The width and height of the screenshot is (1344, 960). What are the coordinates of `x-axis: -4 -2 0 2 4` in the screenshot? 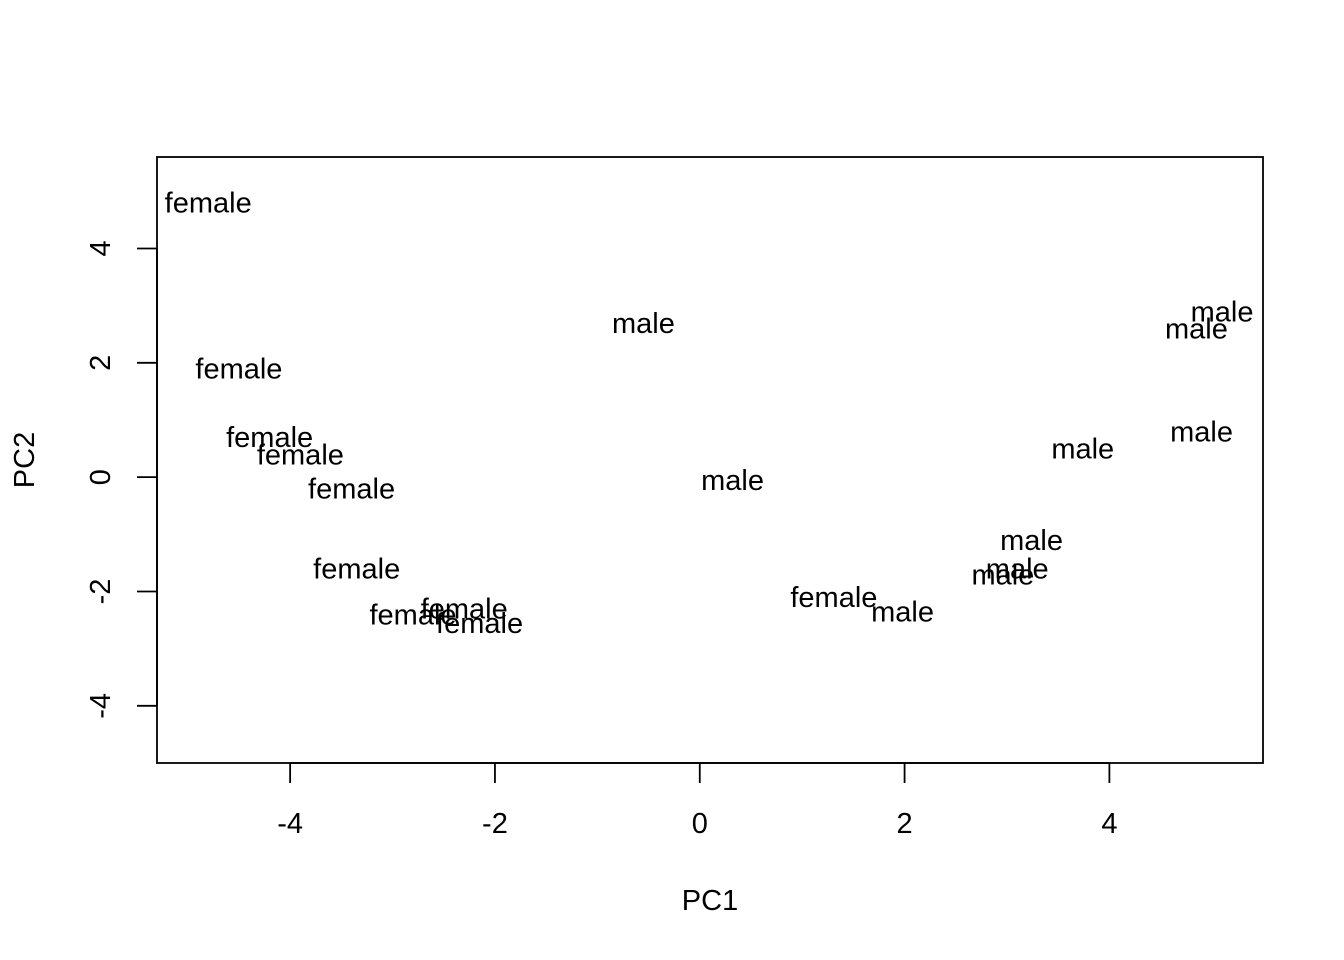 It's located at (697, 801).